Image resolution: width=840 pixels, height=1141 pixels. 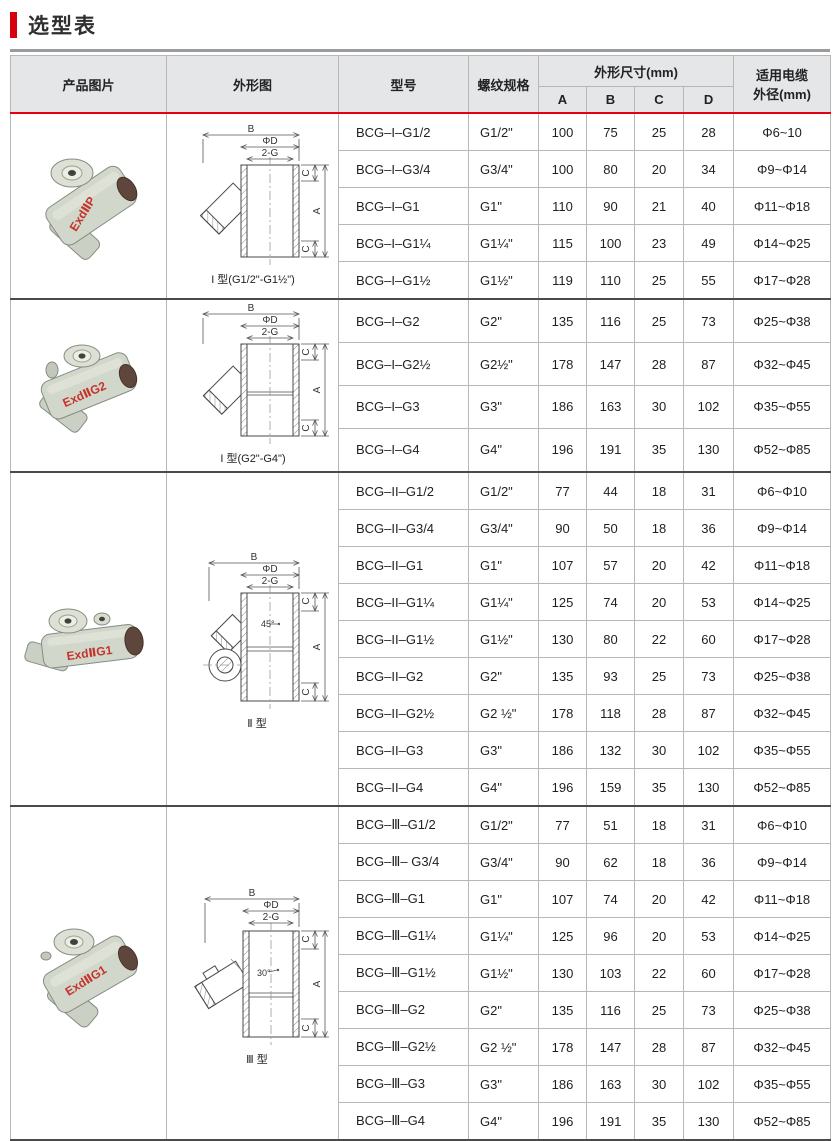 I want to click on header-dimensions: 外形尺寸(mm), so click(x=636, y=71).